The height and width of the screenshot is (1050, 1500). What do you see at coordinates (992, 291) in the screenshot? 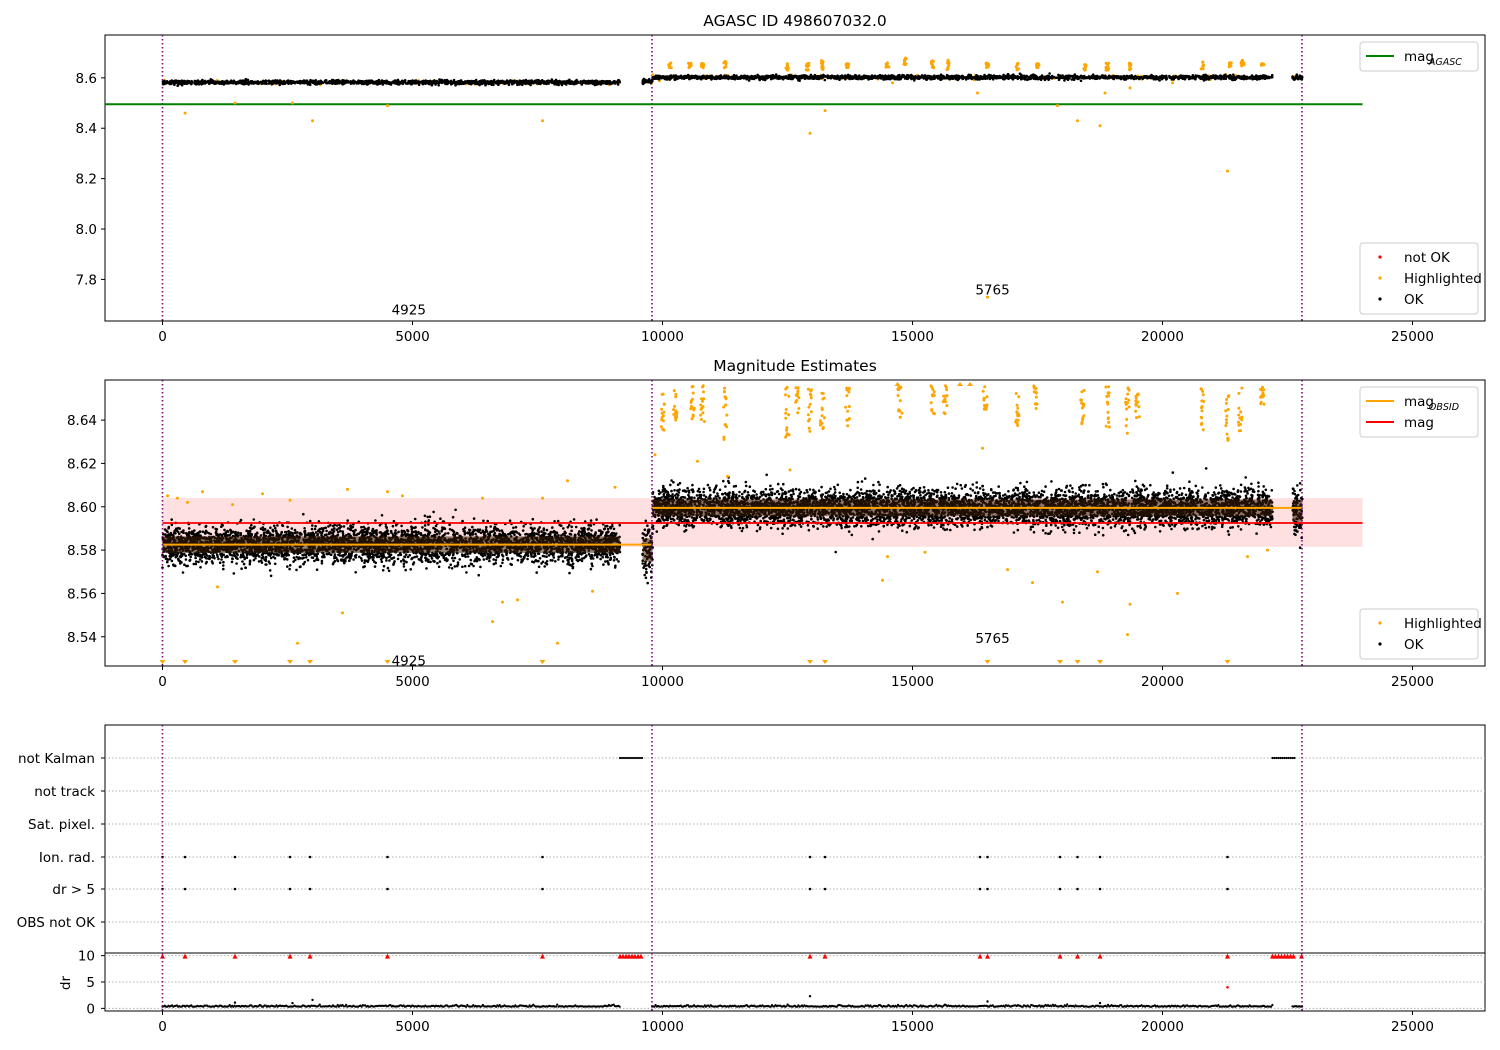
I see `agasc-obsid-label: 5765` at bounding box center [992, 291].